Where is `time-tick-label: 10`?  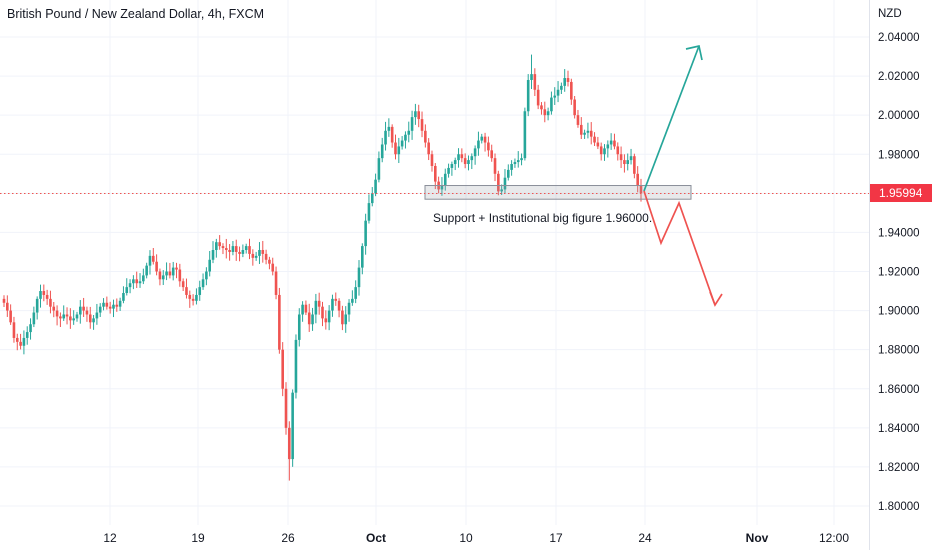 time-tick-label: 10 is located at coordinates (466, 538).